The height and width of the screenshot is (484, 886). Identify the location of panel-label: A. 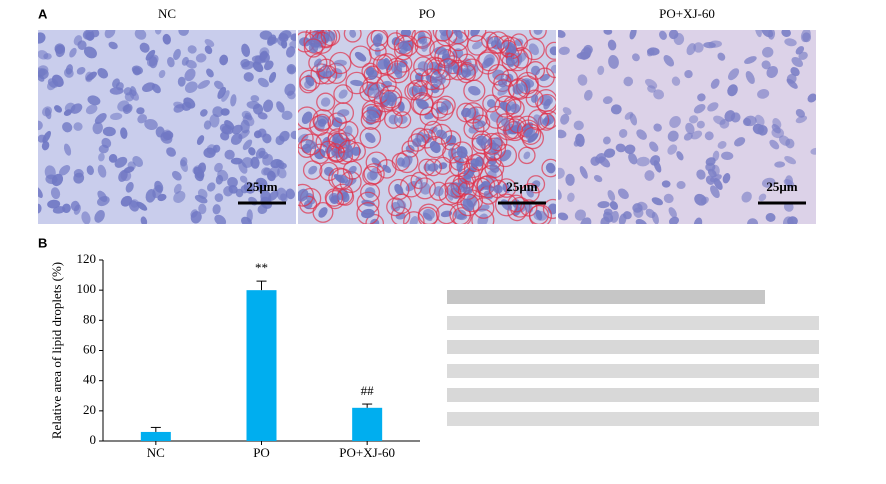
(43, 13).